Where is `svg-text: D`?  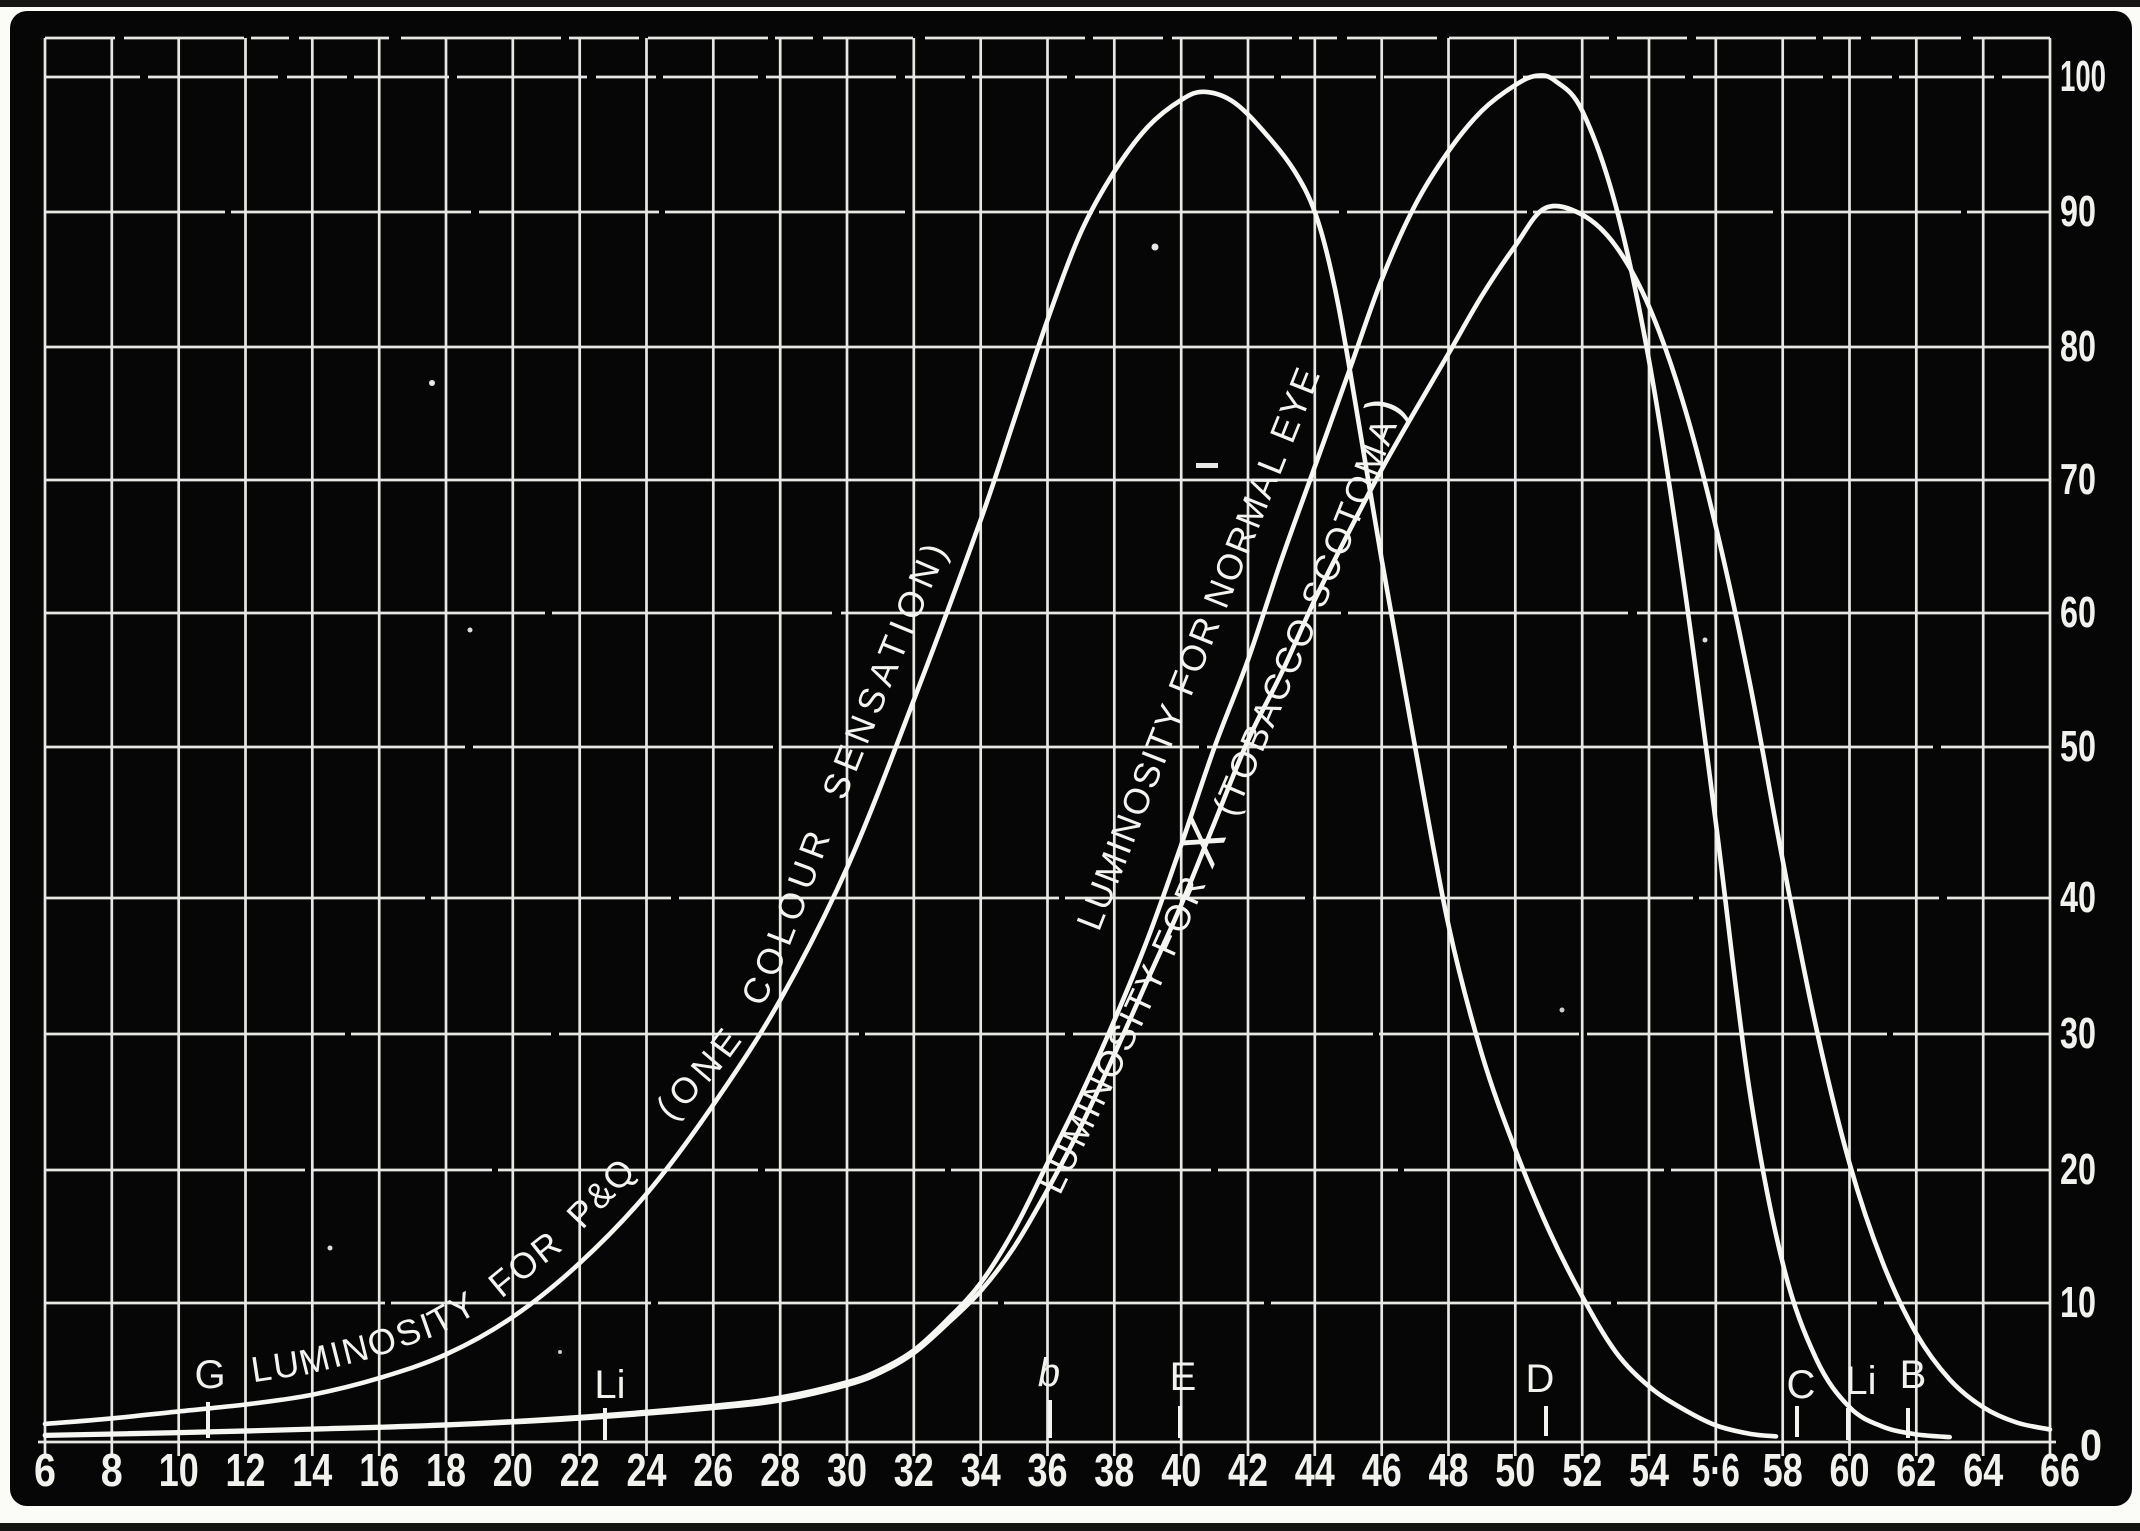 svg-text: D is located at coordinates (1540, 1379).